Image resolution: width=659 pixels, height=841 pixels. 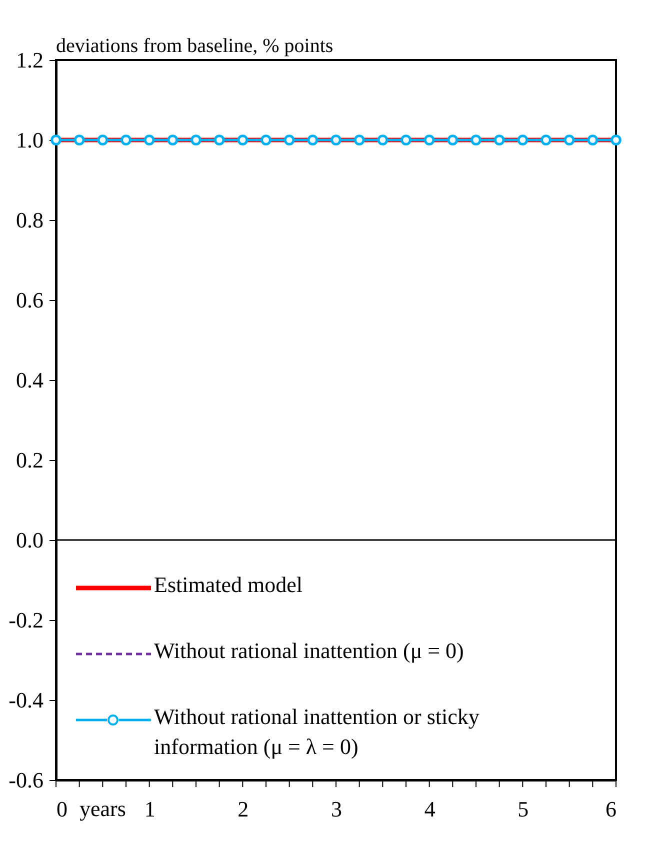 What do you see at coordinates (317, 731) in the screenshot?
I see `legend-label: Without rational inattention or sticky information (μ = λ = 0)` at bounding box center [317, 731].